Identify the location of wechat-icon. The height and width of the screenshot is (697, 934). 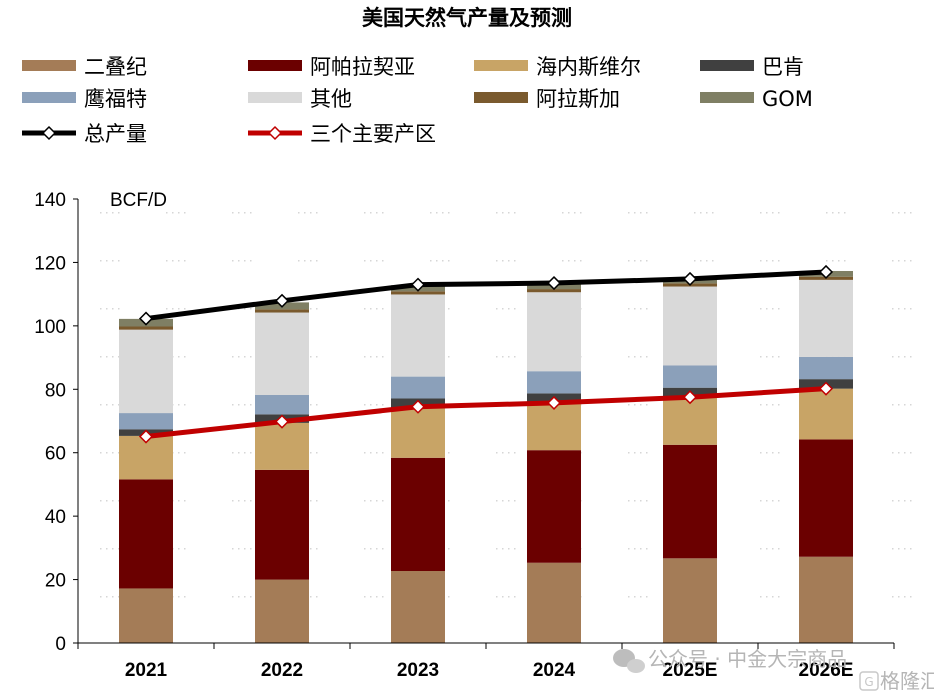
(629, 661).